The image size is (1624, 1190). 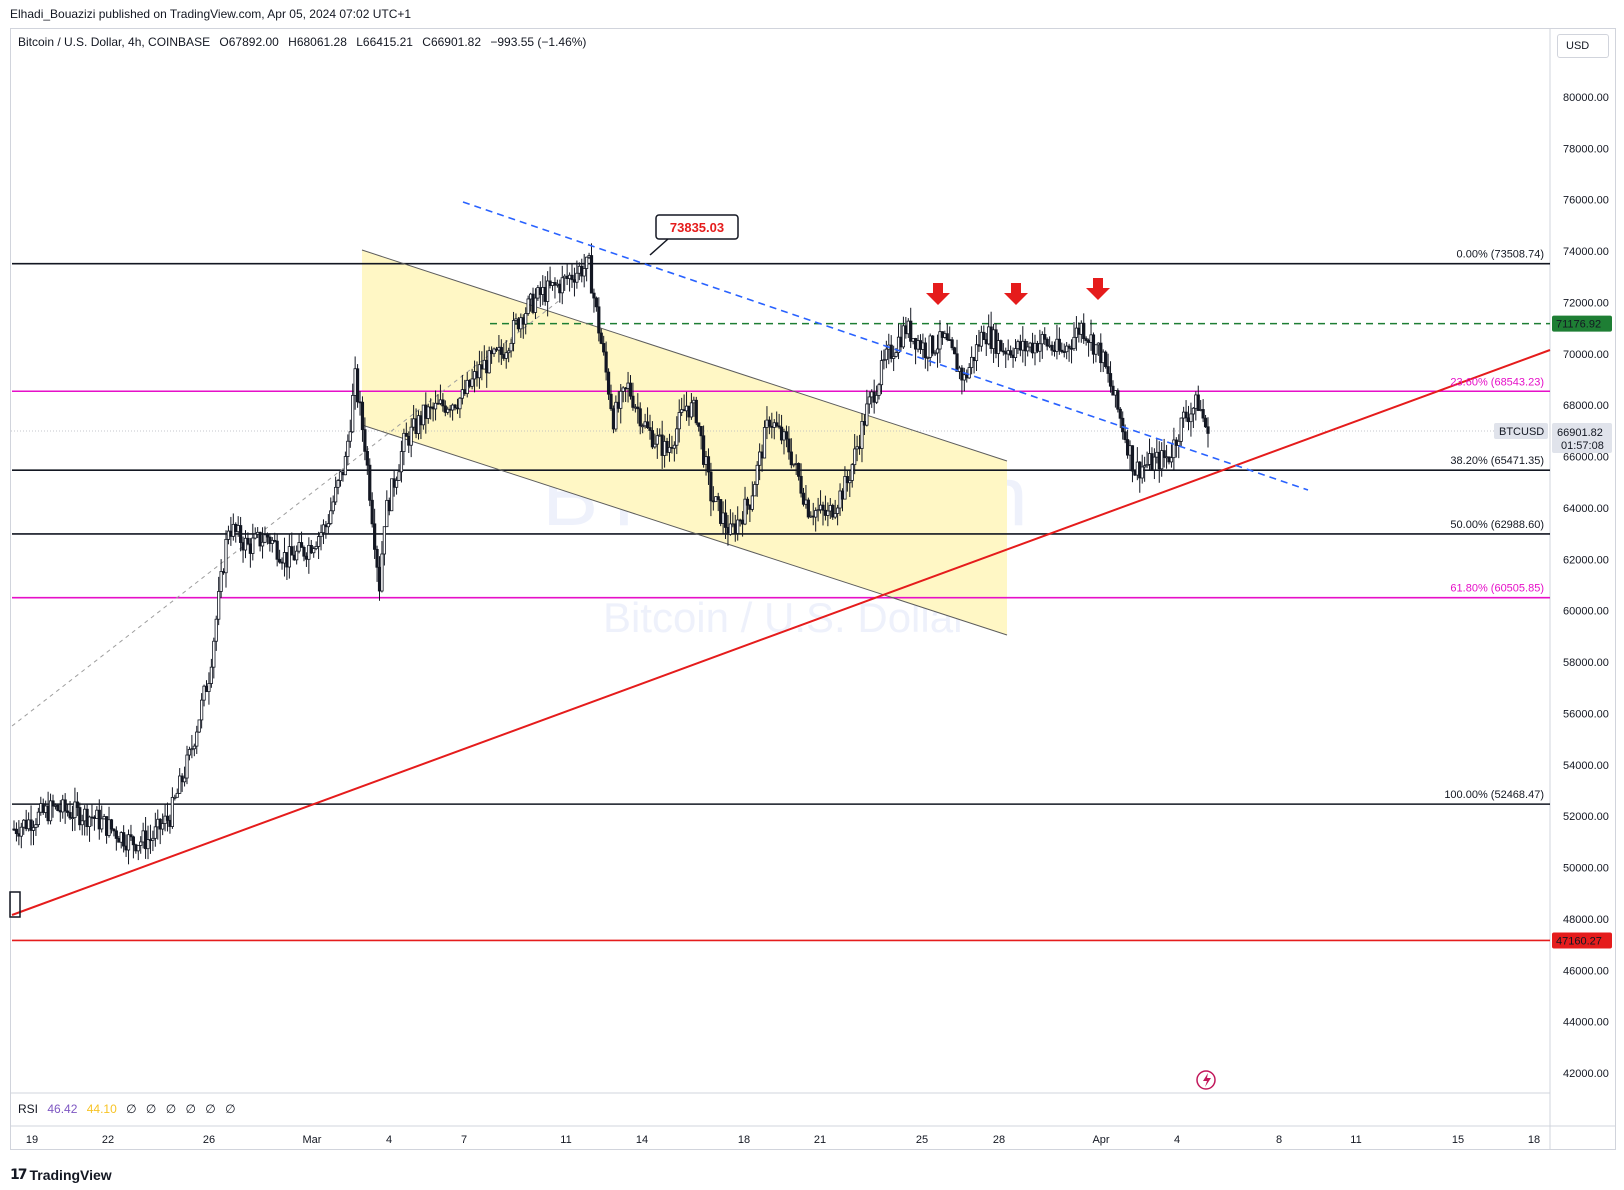 What do you see at coordinates (1586, 612) in the screenshot?
I see `price-tick-label: 60000.00` at bounding box center [1586, 612].